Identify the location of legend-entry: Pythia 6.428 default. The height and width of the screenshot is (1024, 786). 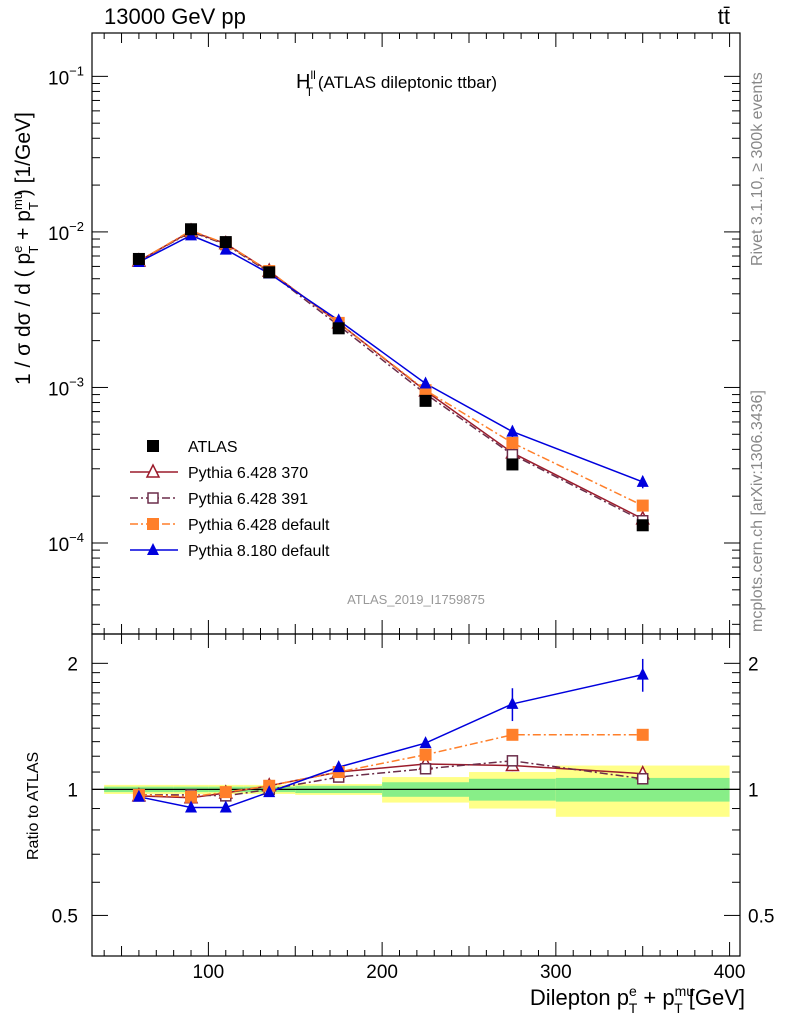
(259, 525).